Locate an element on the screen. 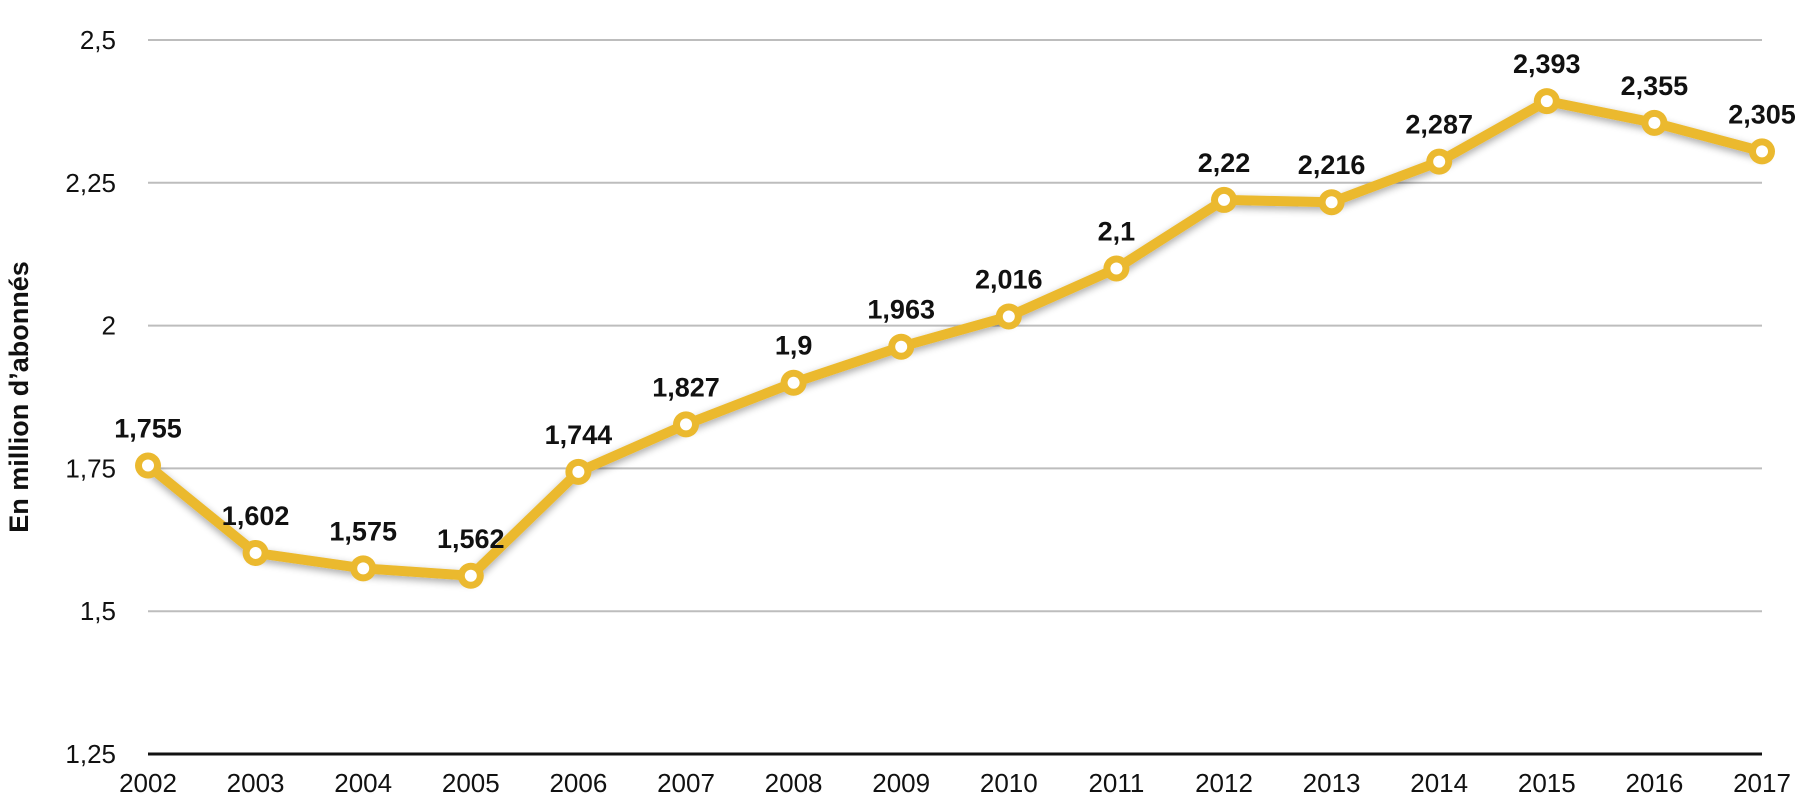  x-tick-label: 2008 is located at coordinates (794, 783).